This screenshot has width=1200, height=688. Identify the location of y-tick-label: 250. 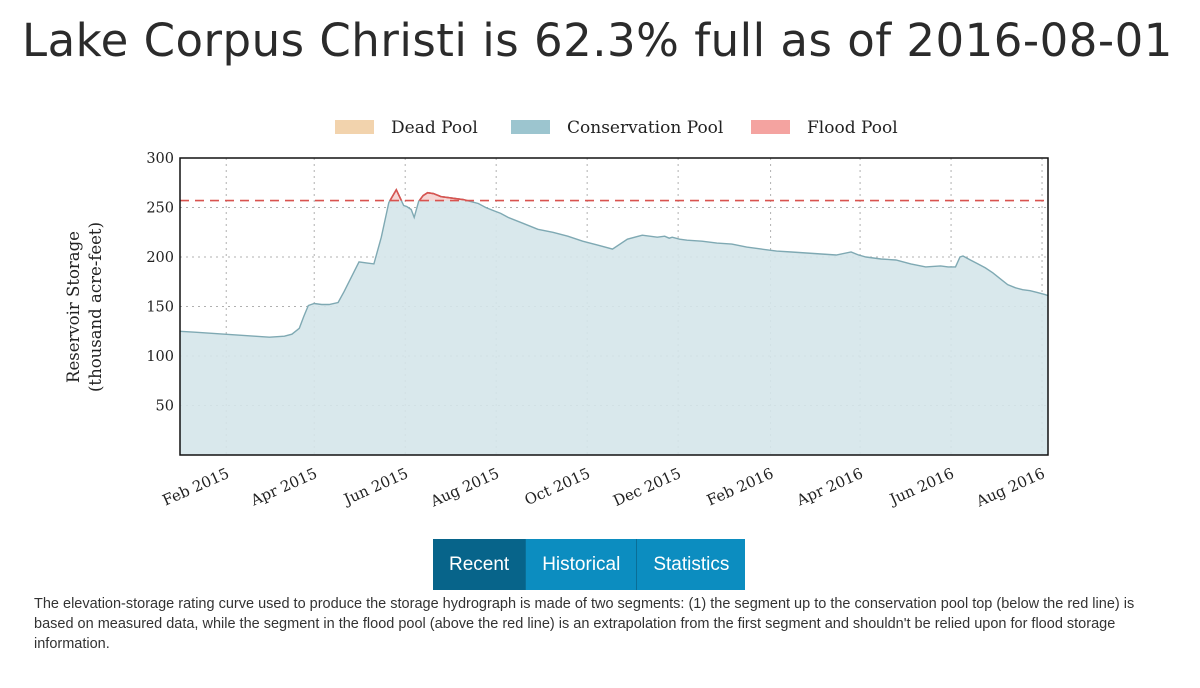
(160, 209).